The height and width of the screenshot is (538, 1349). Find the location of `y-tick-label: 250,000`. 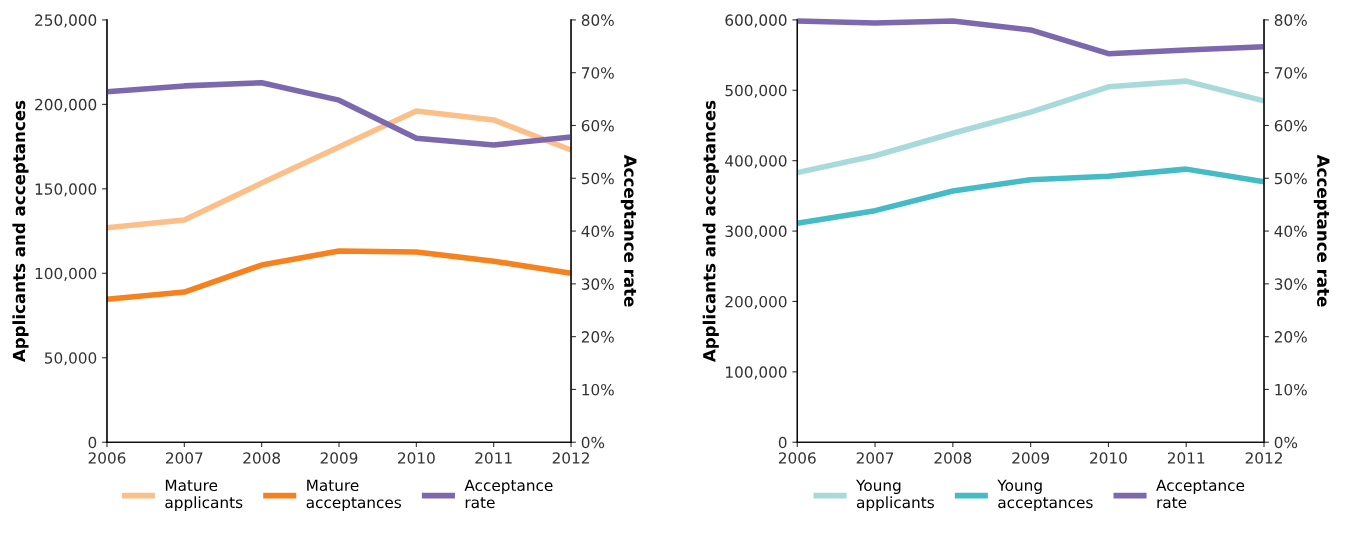

y-tick-label: 250,000 is located at coordinates (66, 21).